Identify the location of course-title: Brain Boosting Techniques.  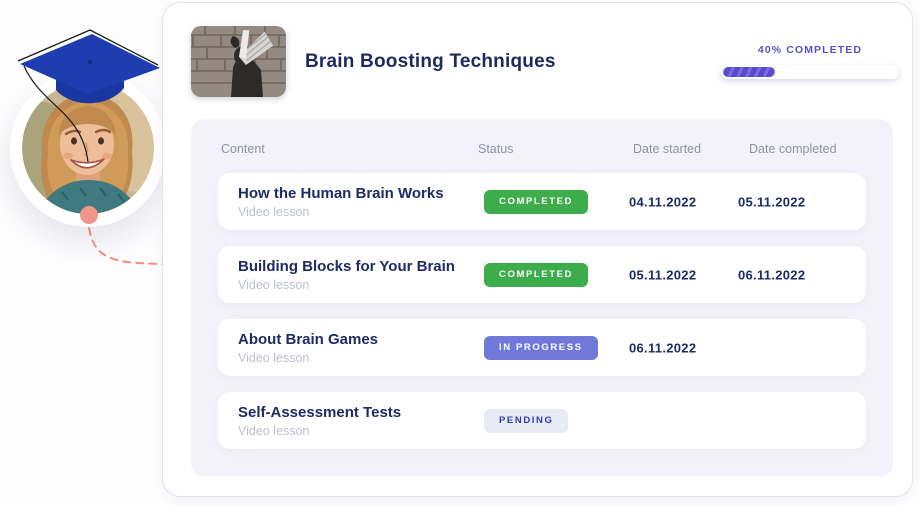
(430, 61).